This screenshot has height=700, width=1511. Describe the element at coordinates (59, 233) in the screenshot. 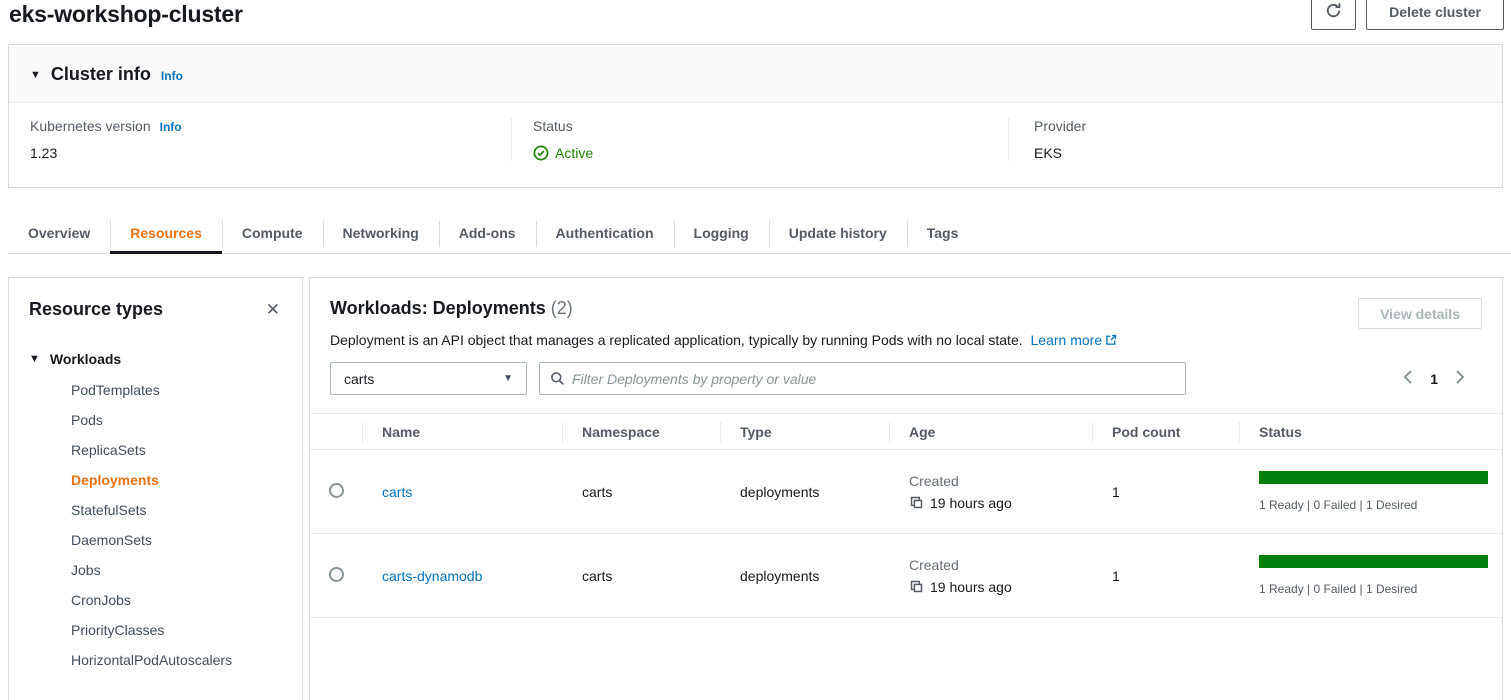

I see `tab-overview: Overview` at that location.